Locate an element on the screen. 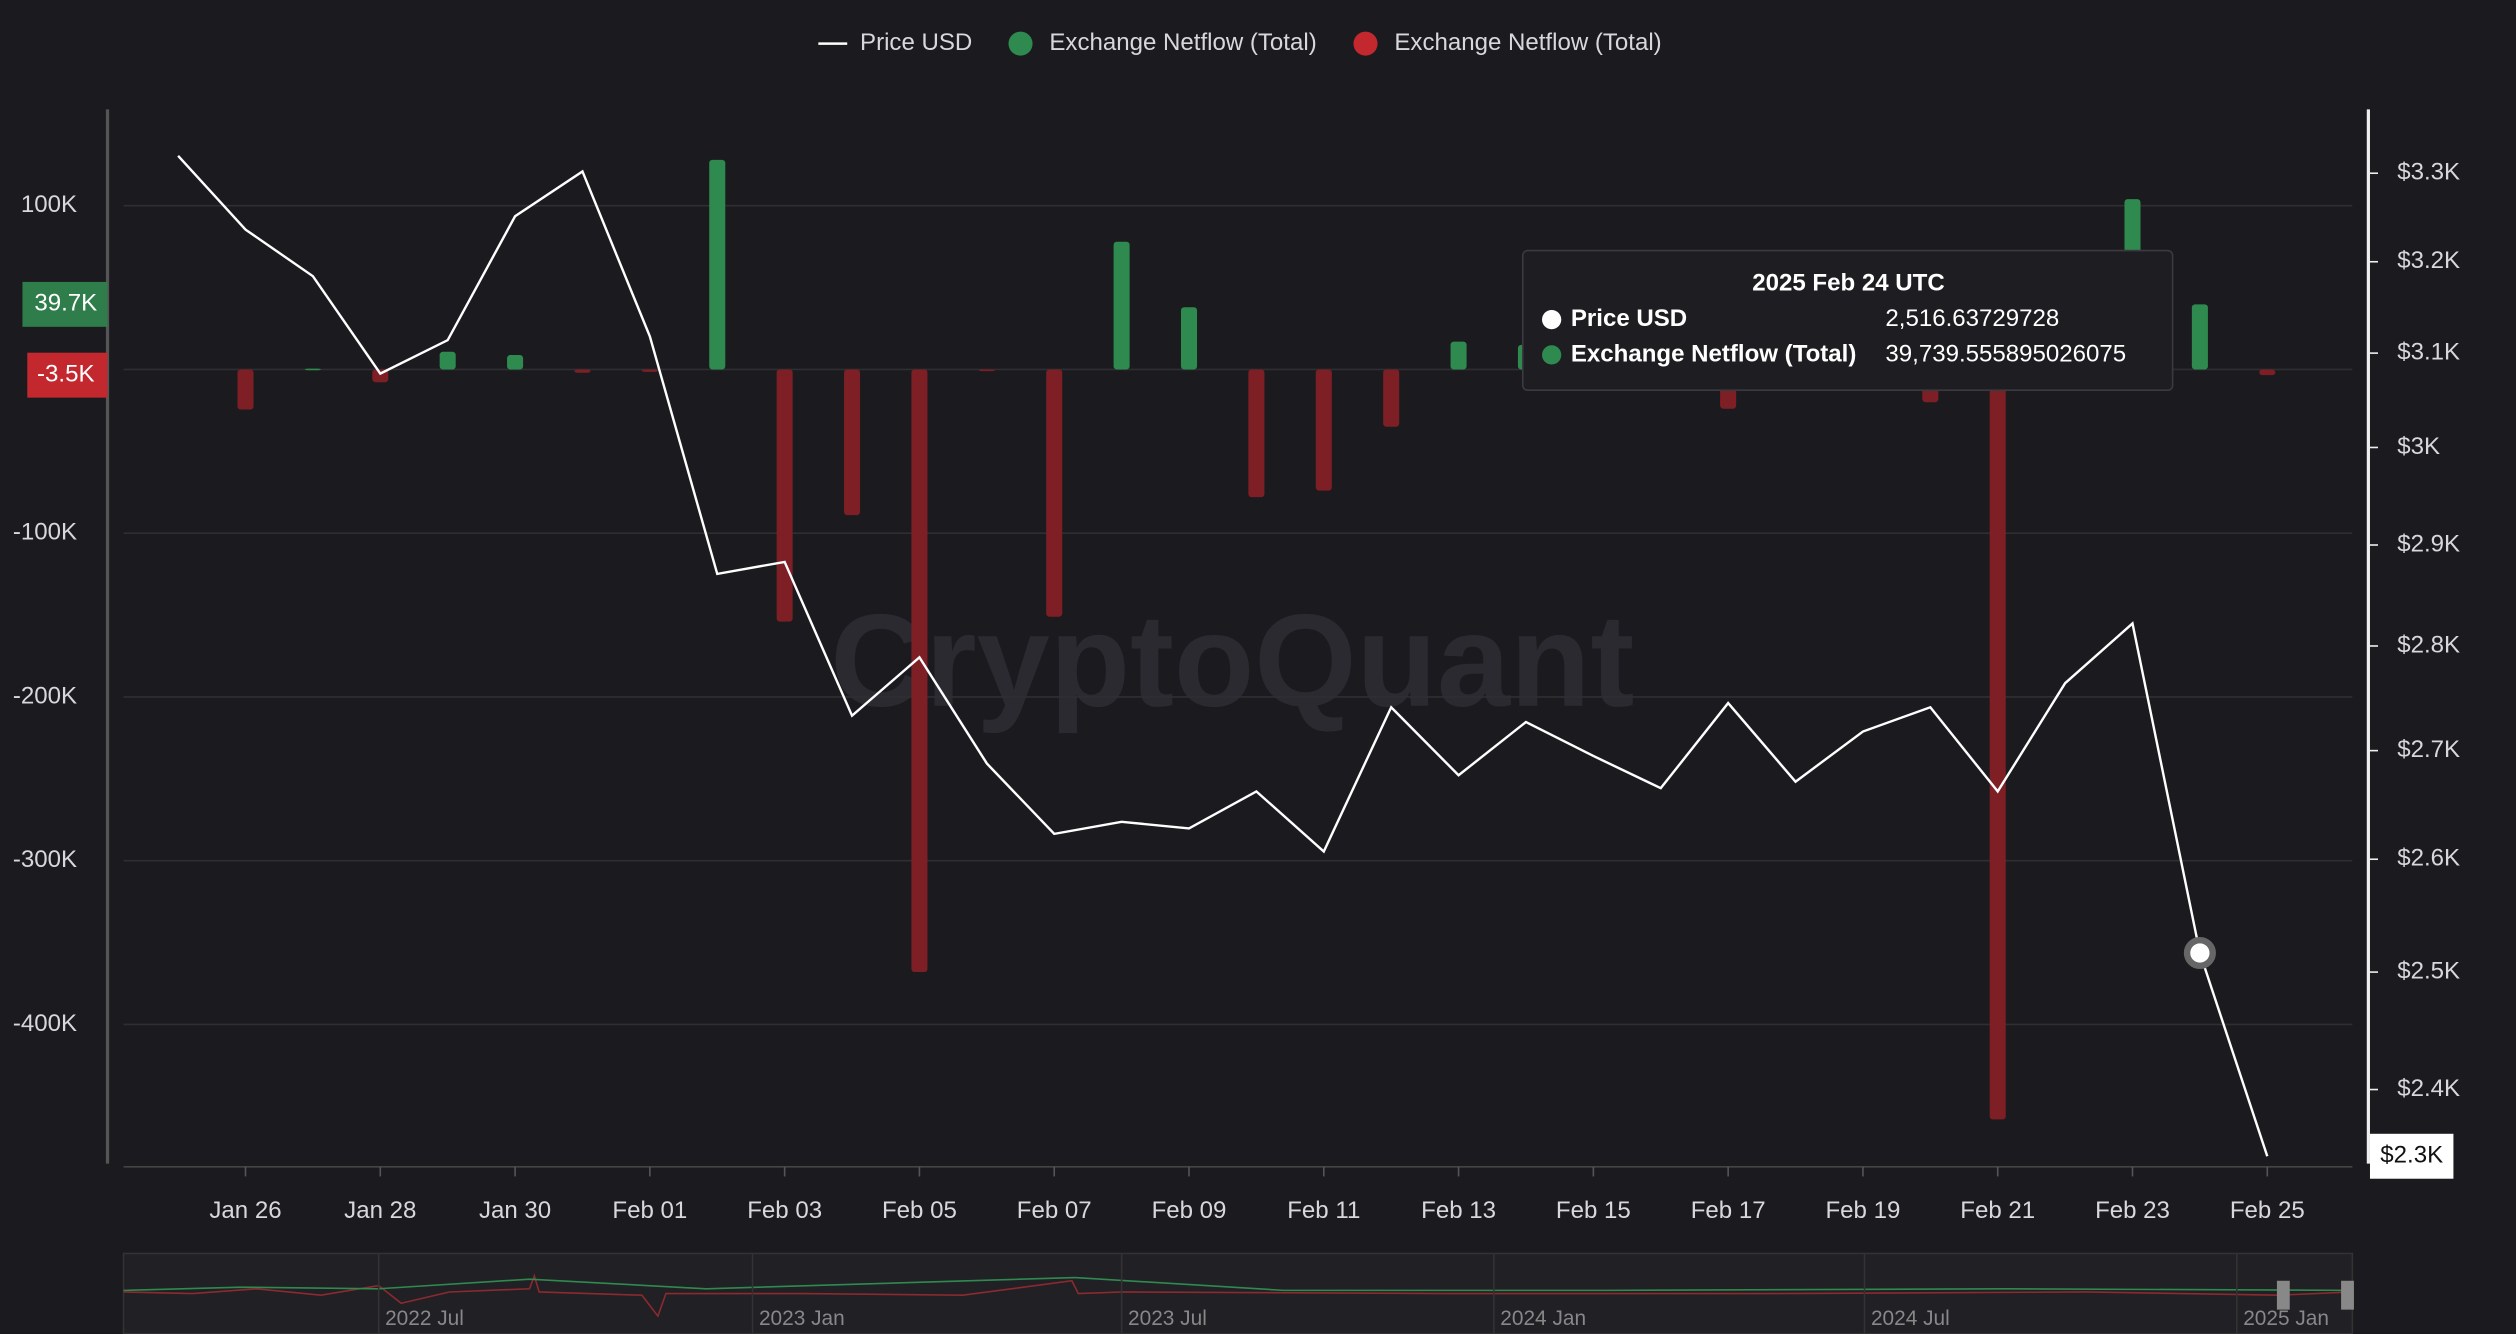  tooltip-title: 2025 Feb 24 UTC is located at coordinates (1848, 283).